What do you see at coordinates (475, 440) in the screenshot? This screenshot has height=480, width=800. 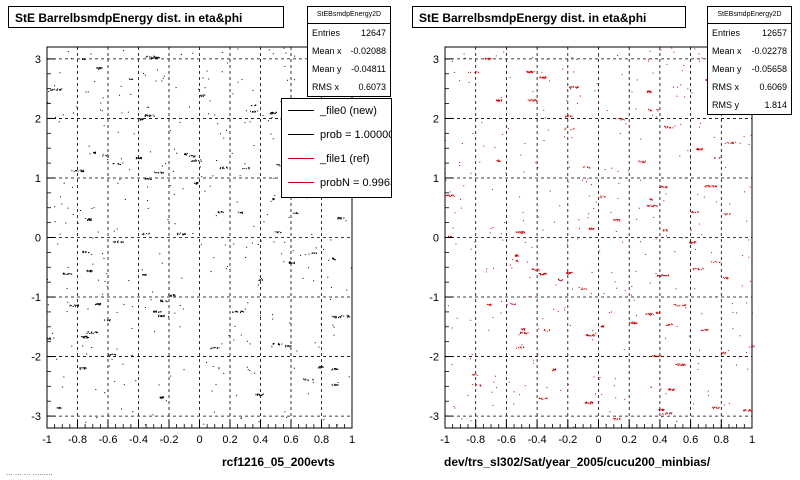 I see `x-tick-label: -0.8` at bounding box center [475, 440].